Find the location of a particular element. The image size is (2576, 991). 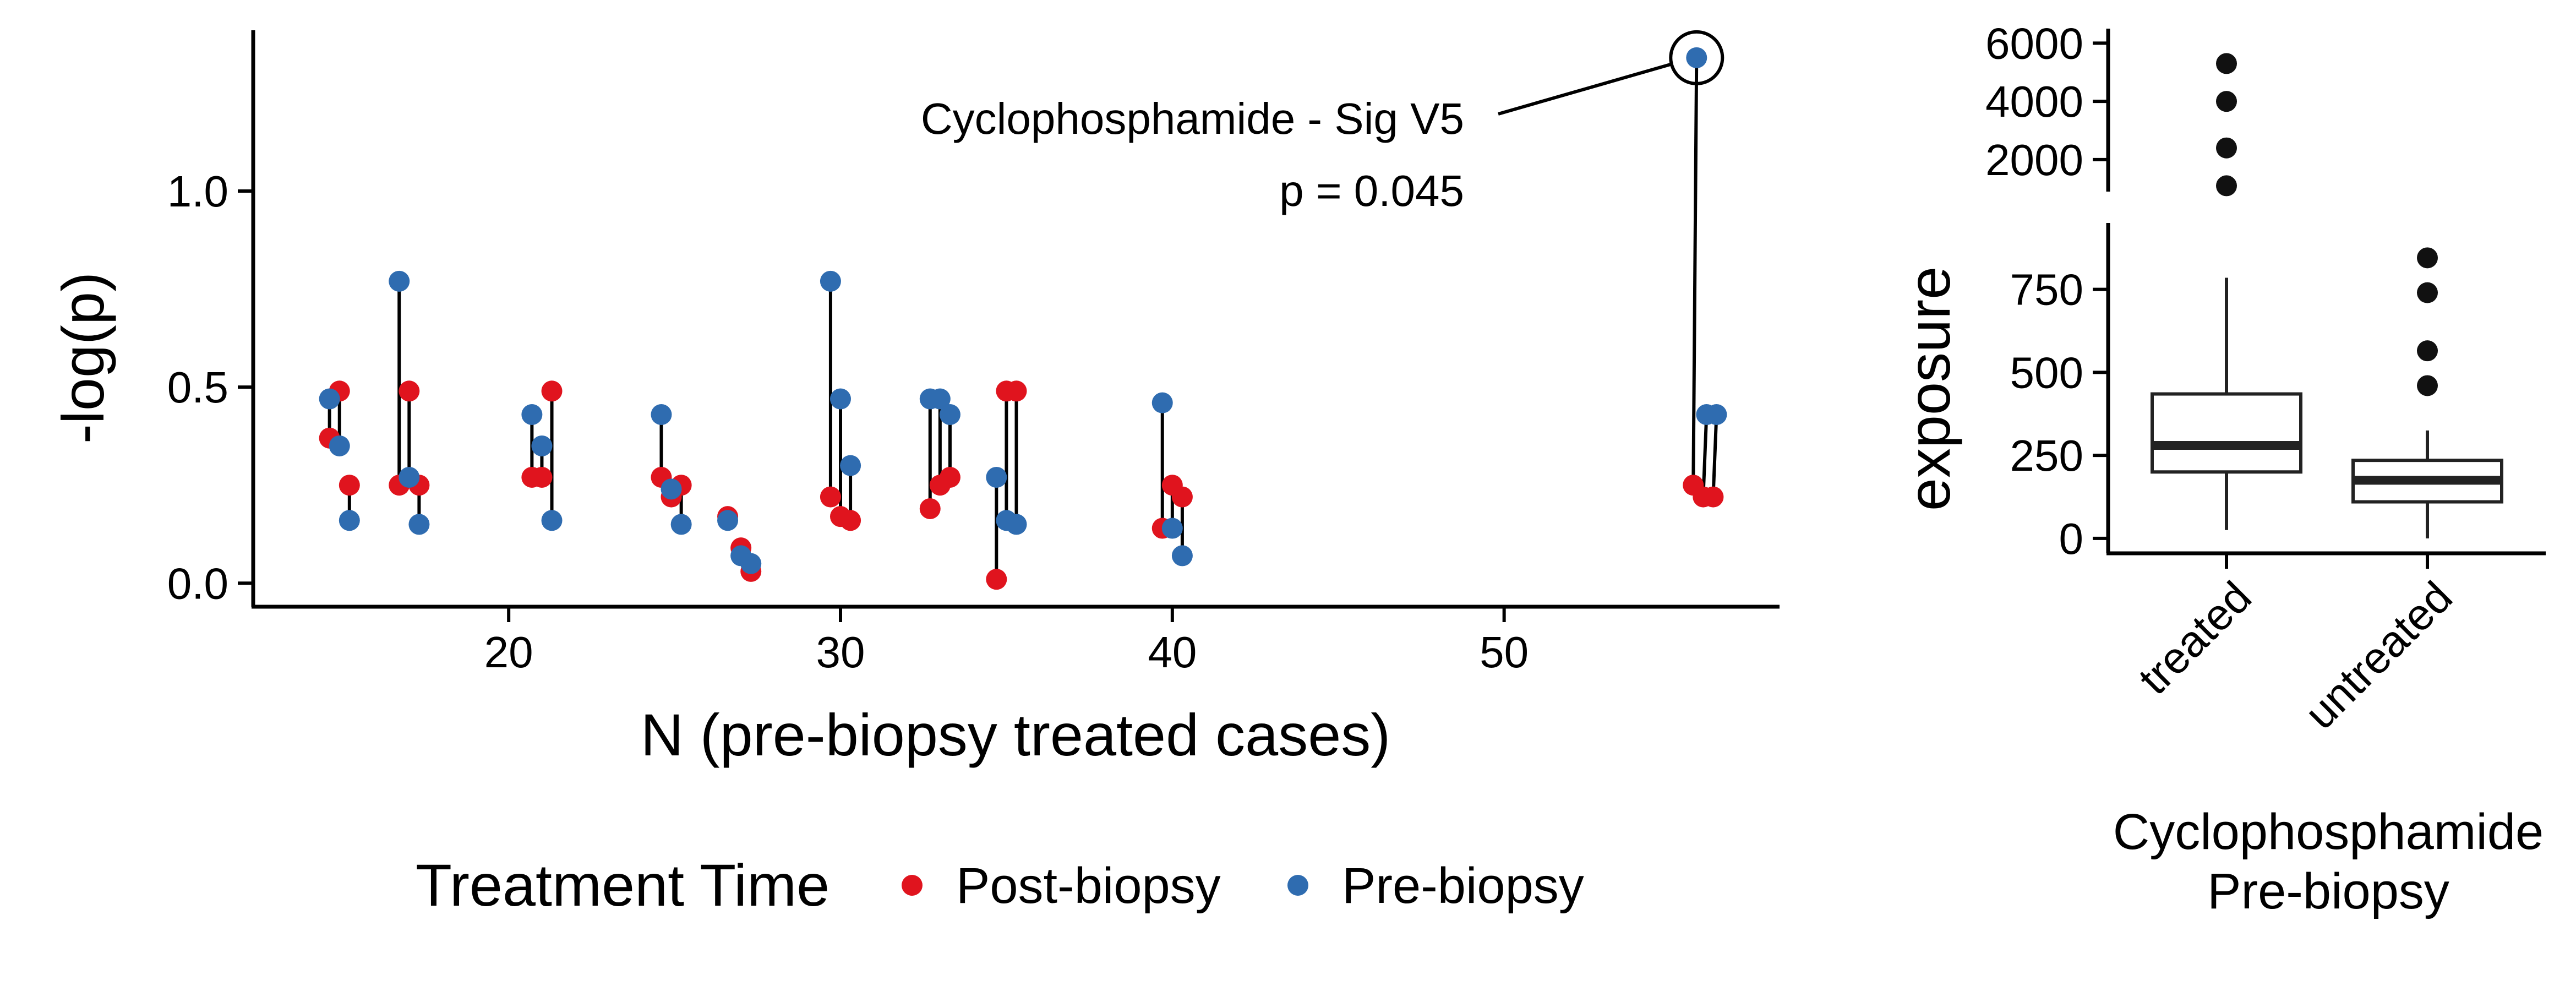

lower-y-tick-label: 0 is located at coordinates (2072, 538).